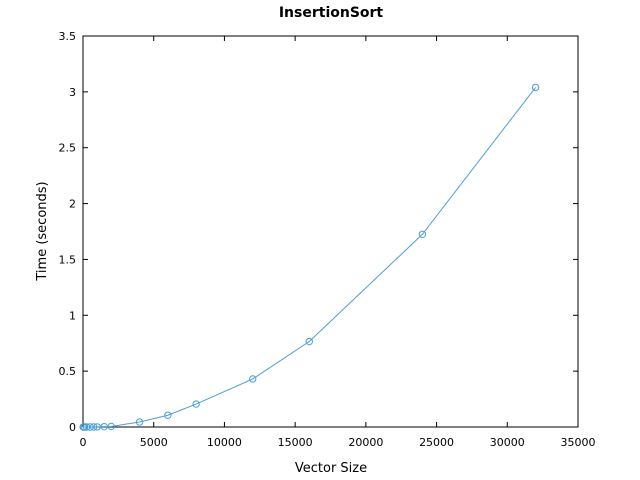  Describe the element at coordinates (68, 259) in the screenshot. I see `y-tick-label: 1.5` at that location.